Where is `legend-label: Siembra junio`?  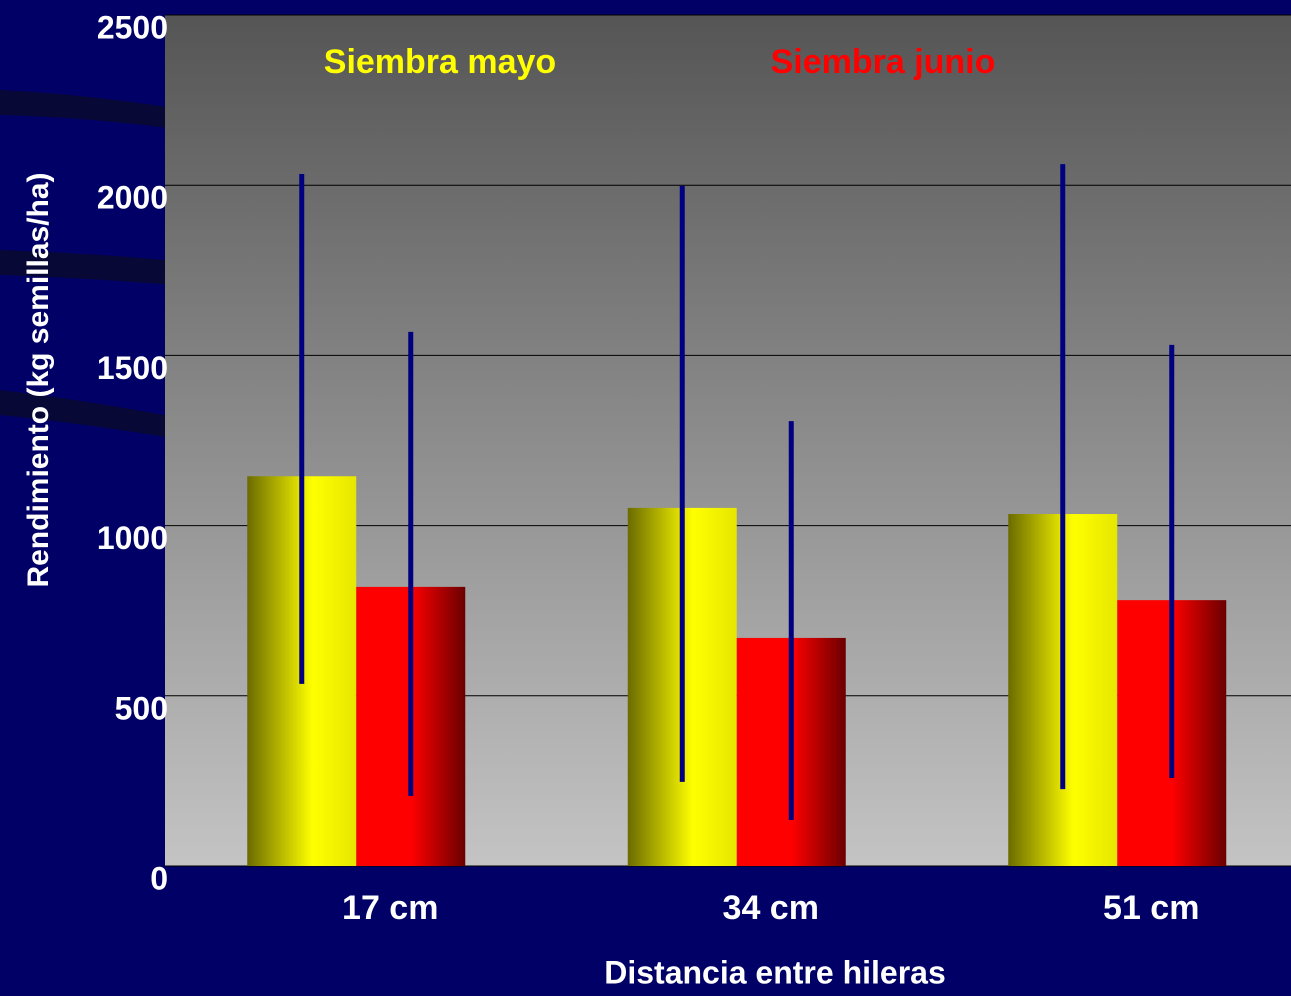 legend-label: Siembra junio is located at coordinates (883, 62).